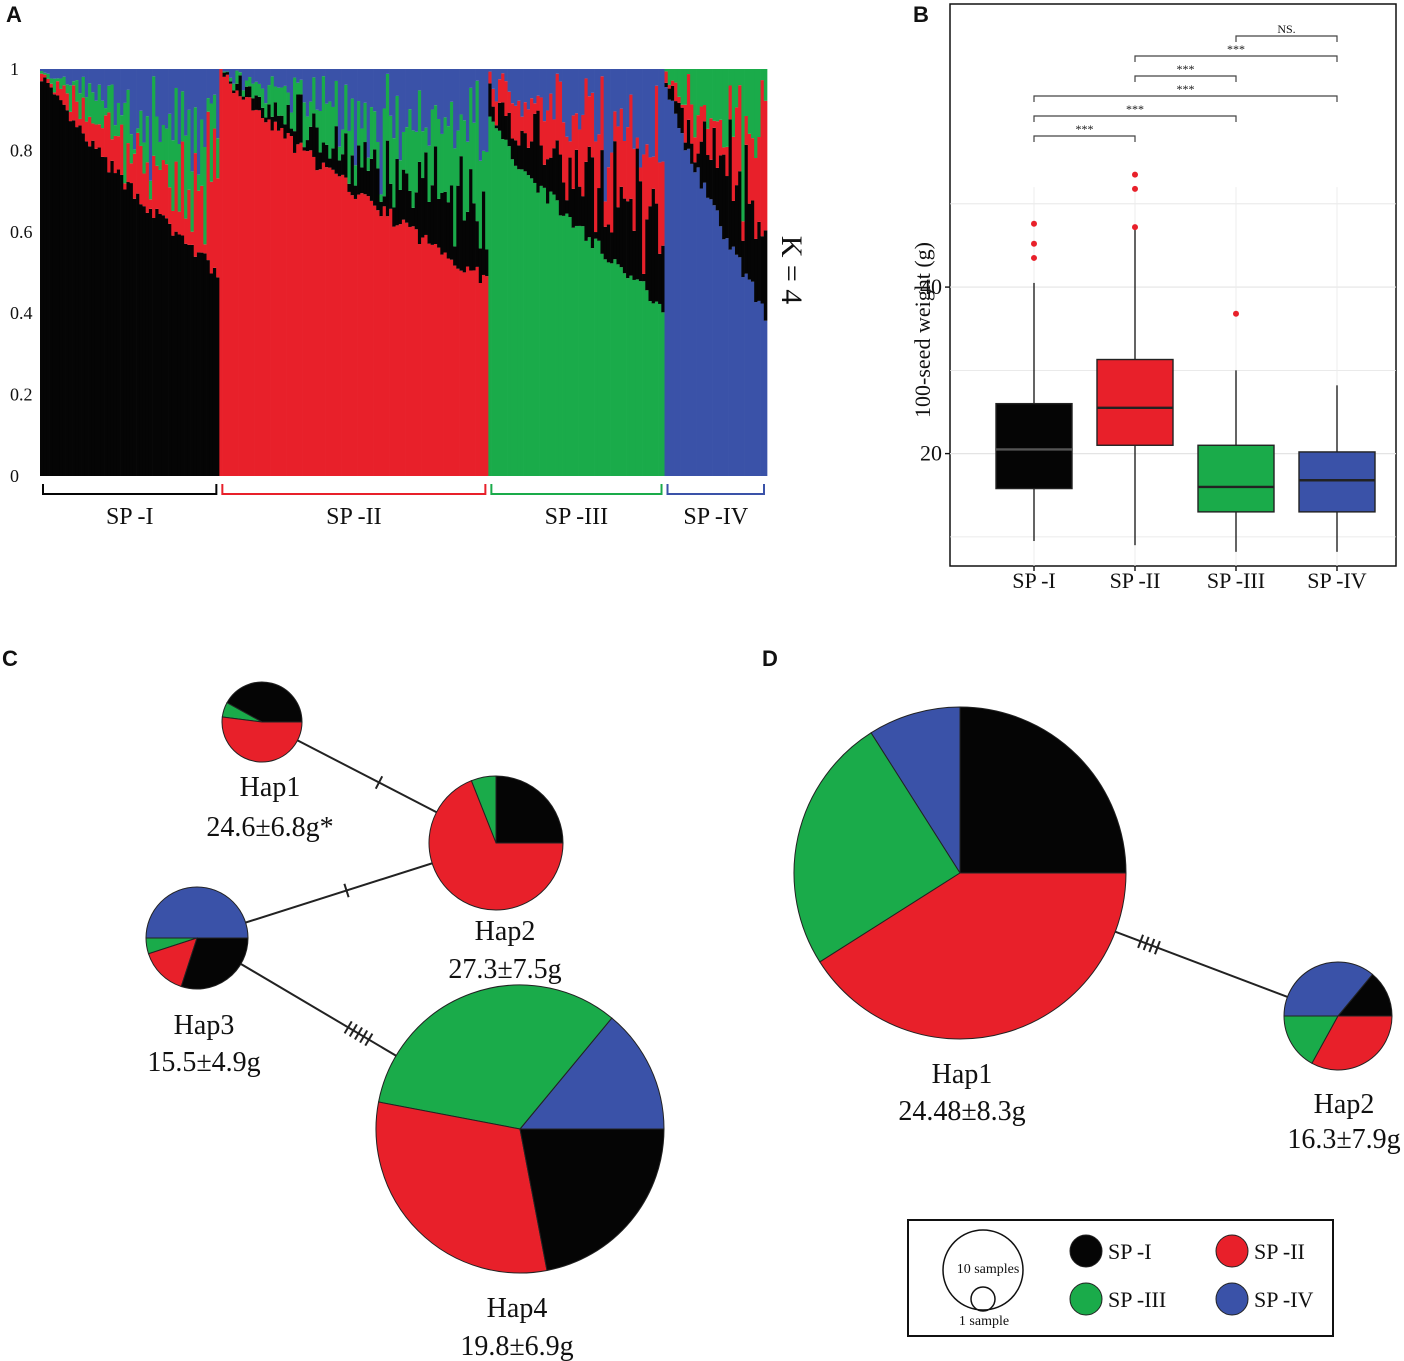  What do you see at coordinates (1135, 118) in the screenshot?
I see `sig-bracket` at bounding box center [1135, 118].